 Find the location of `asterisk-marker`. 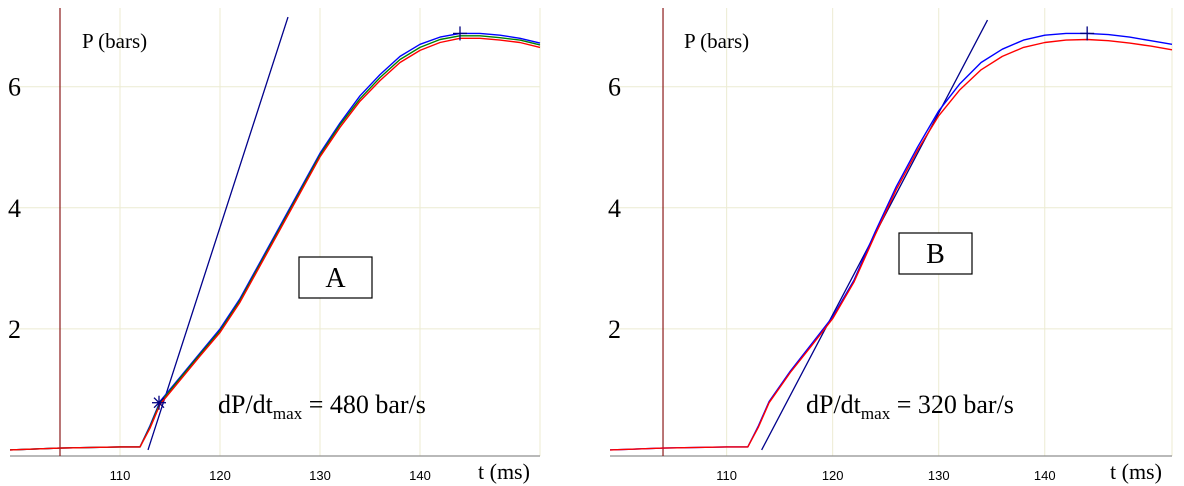

asterisk-marker is located at coordinates (159, 402).